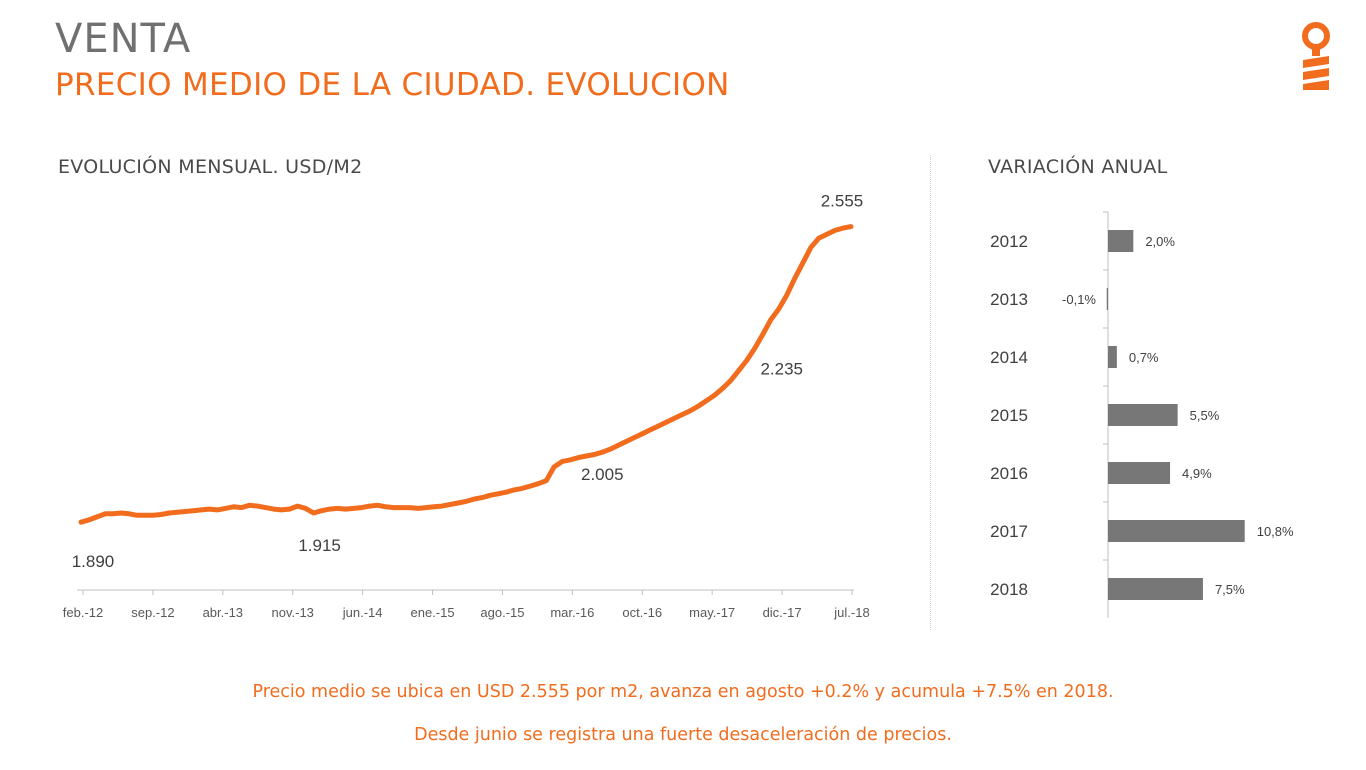 Image resolution: width=1366 pixels, height=770 pixels. Describe the element at coordinates (432, 612) in the screenshot. I see `x-tick-label: ene.-15` at that location.